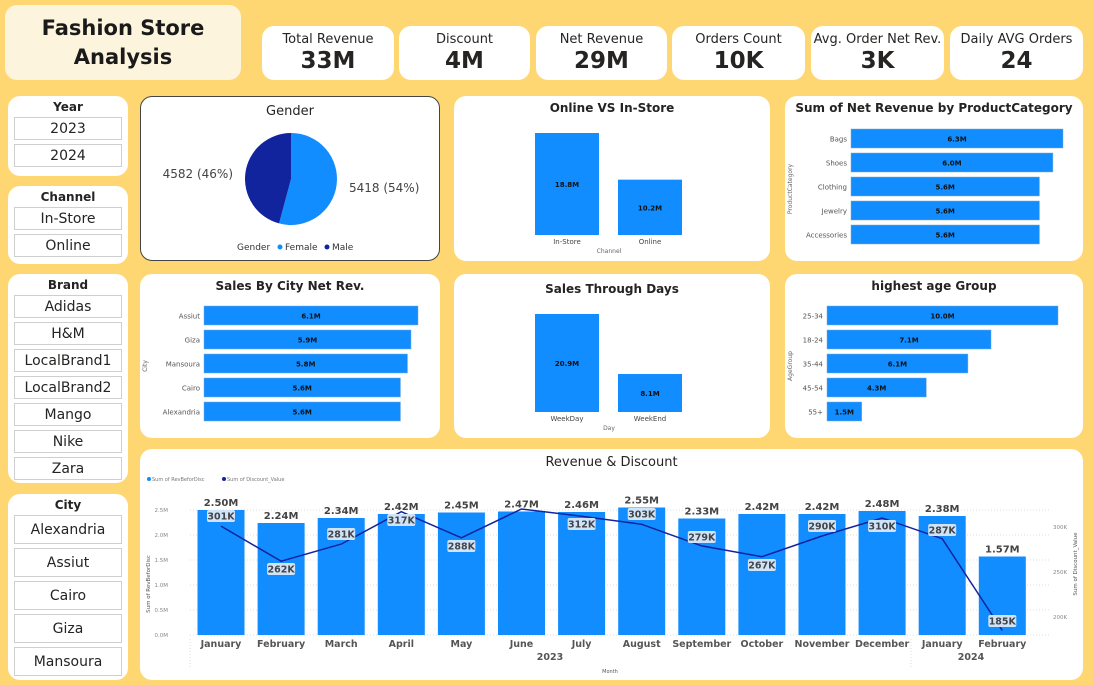 Image resolution: width=1093 pixels, height=685 pixels. Describe the element at coordinates (834, 212) in the screenshot. I see `y-tick-label: Jewelry` at that location.